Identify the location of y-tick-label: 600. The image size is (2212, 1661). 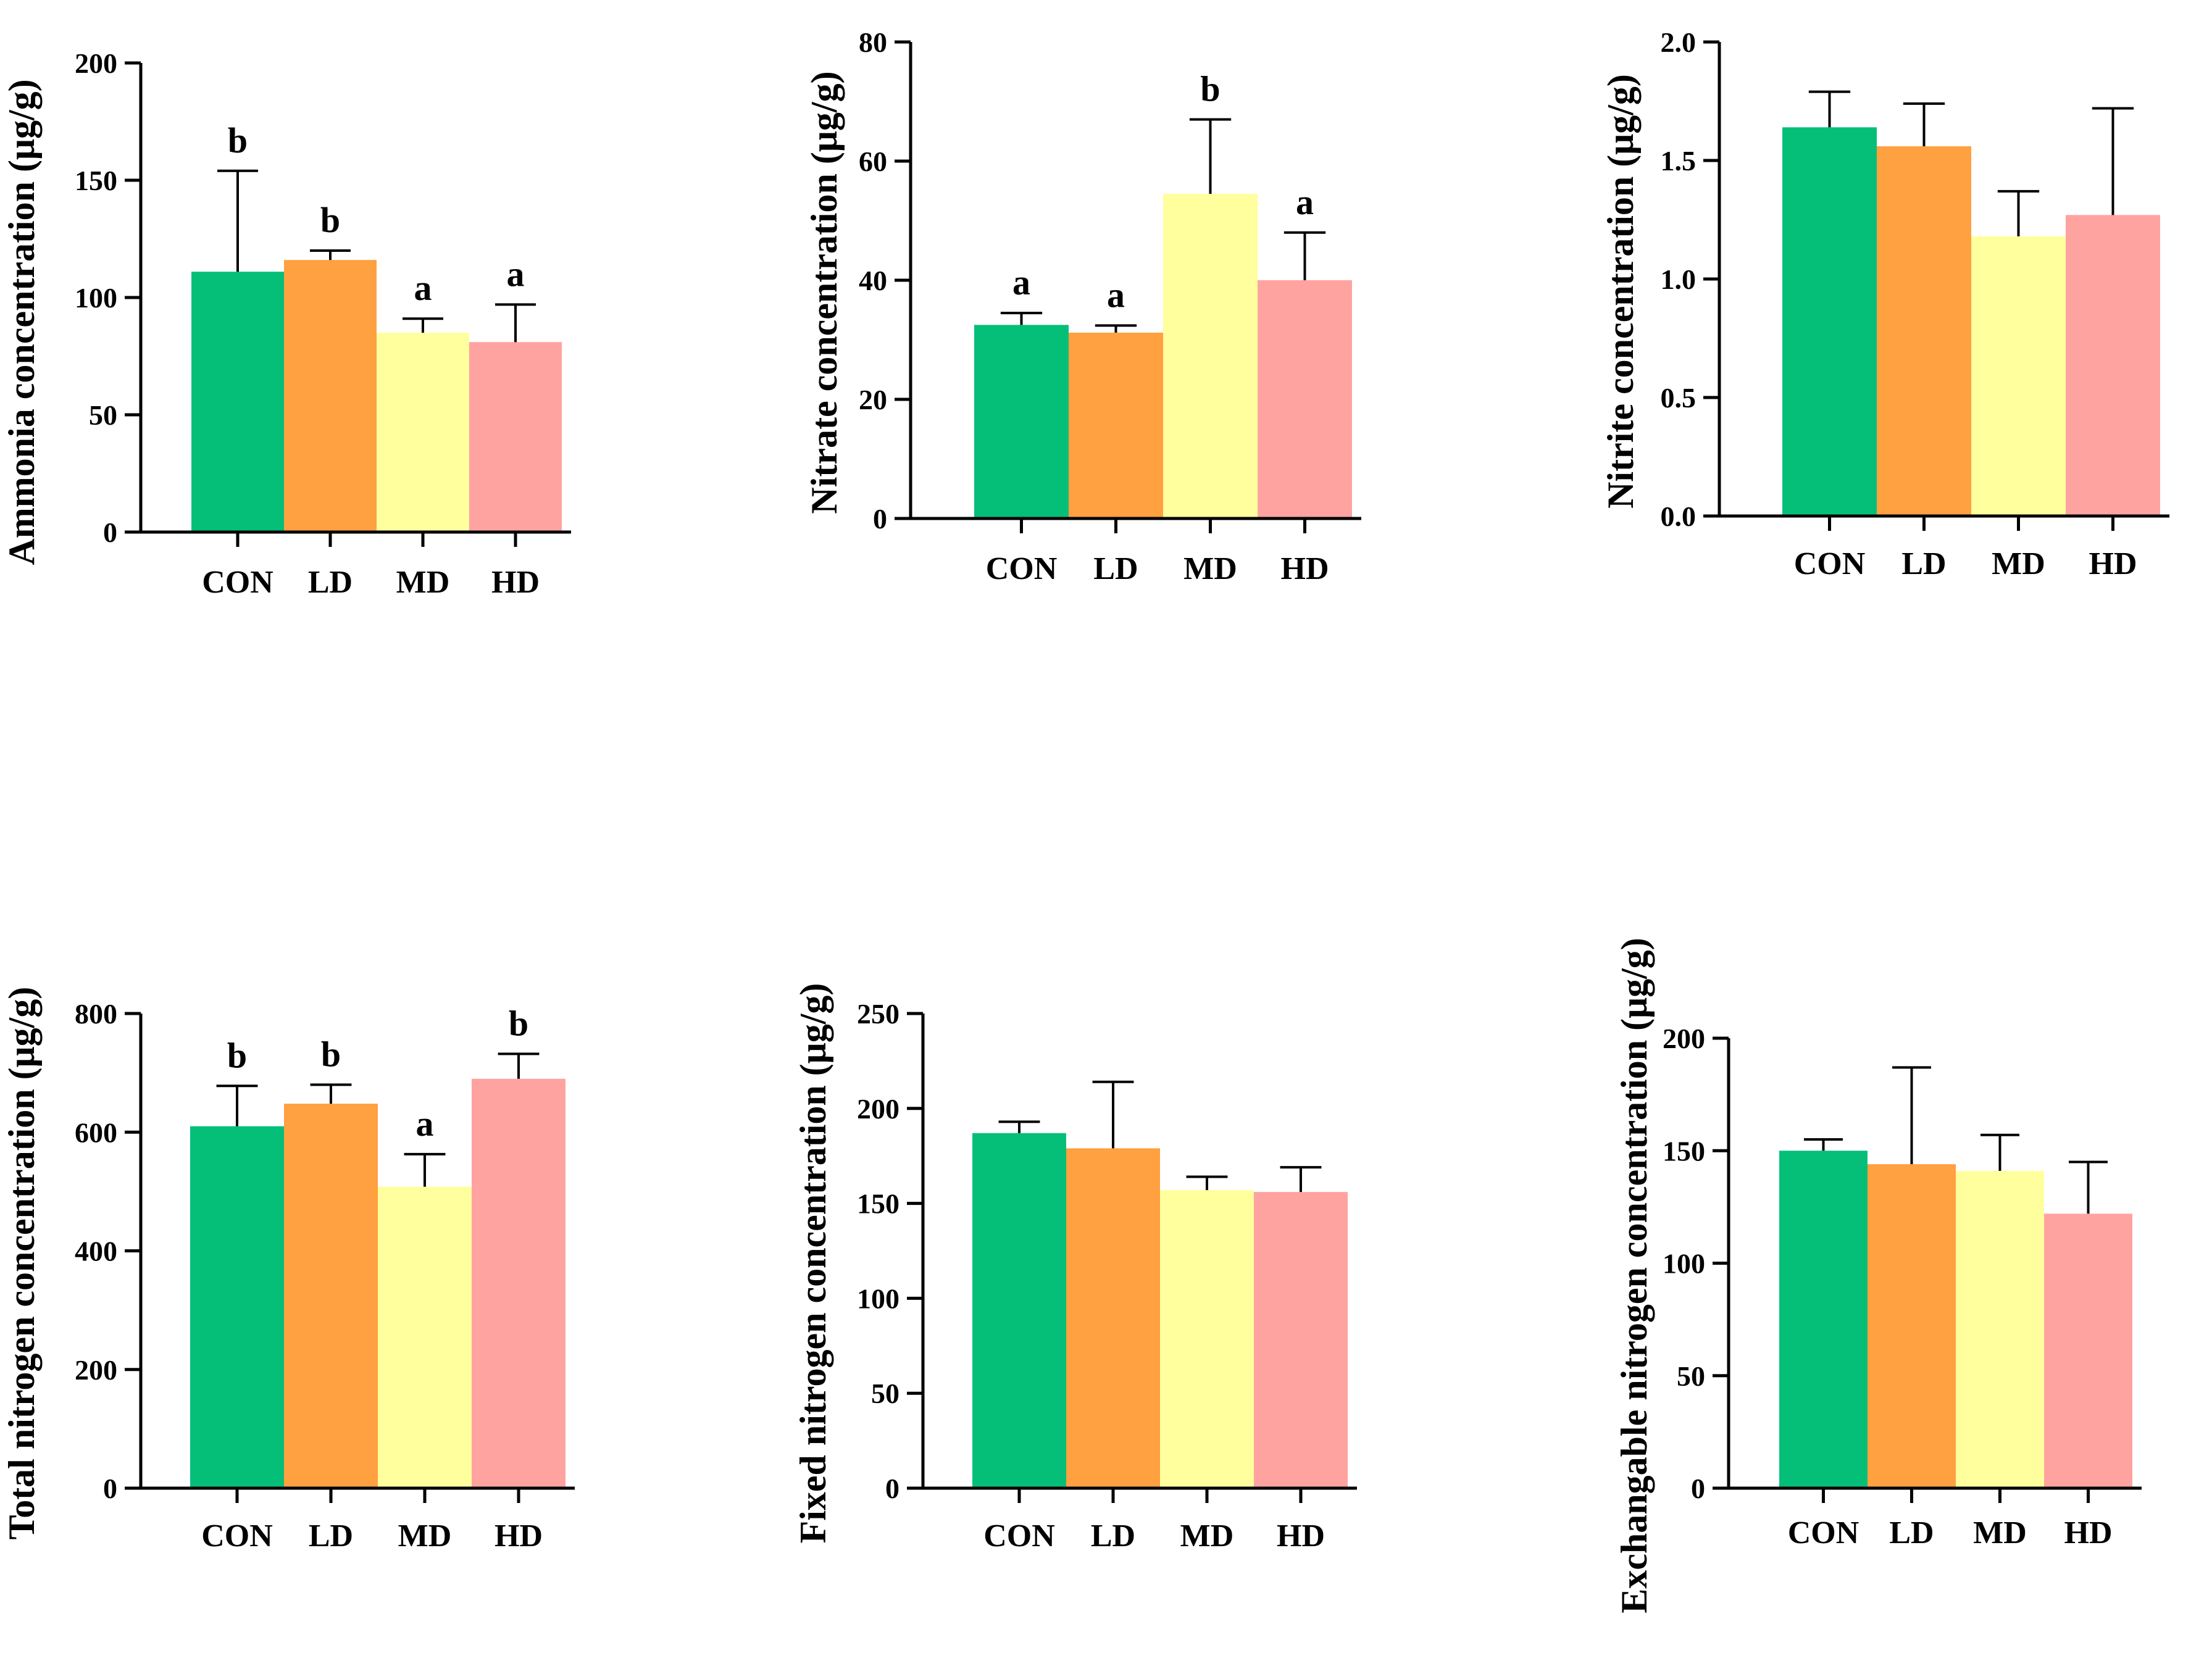
(96, 1132).